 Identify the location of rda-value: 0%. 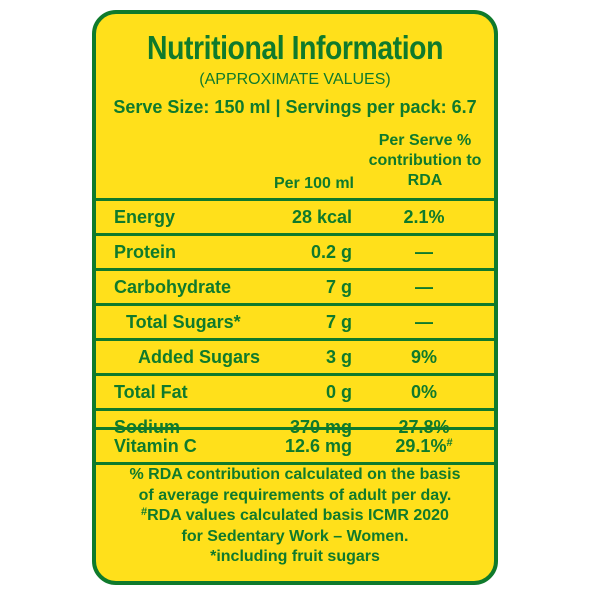
(423, 392).